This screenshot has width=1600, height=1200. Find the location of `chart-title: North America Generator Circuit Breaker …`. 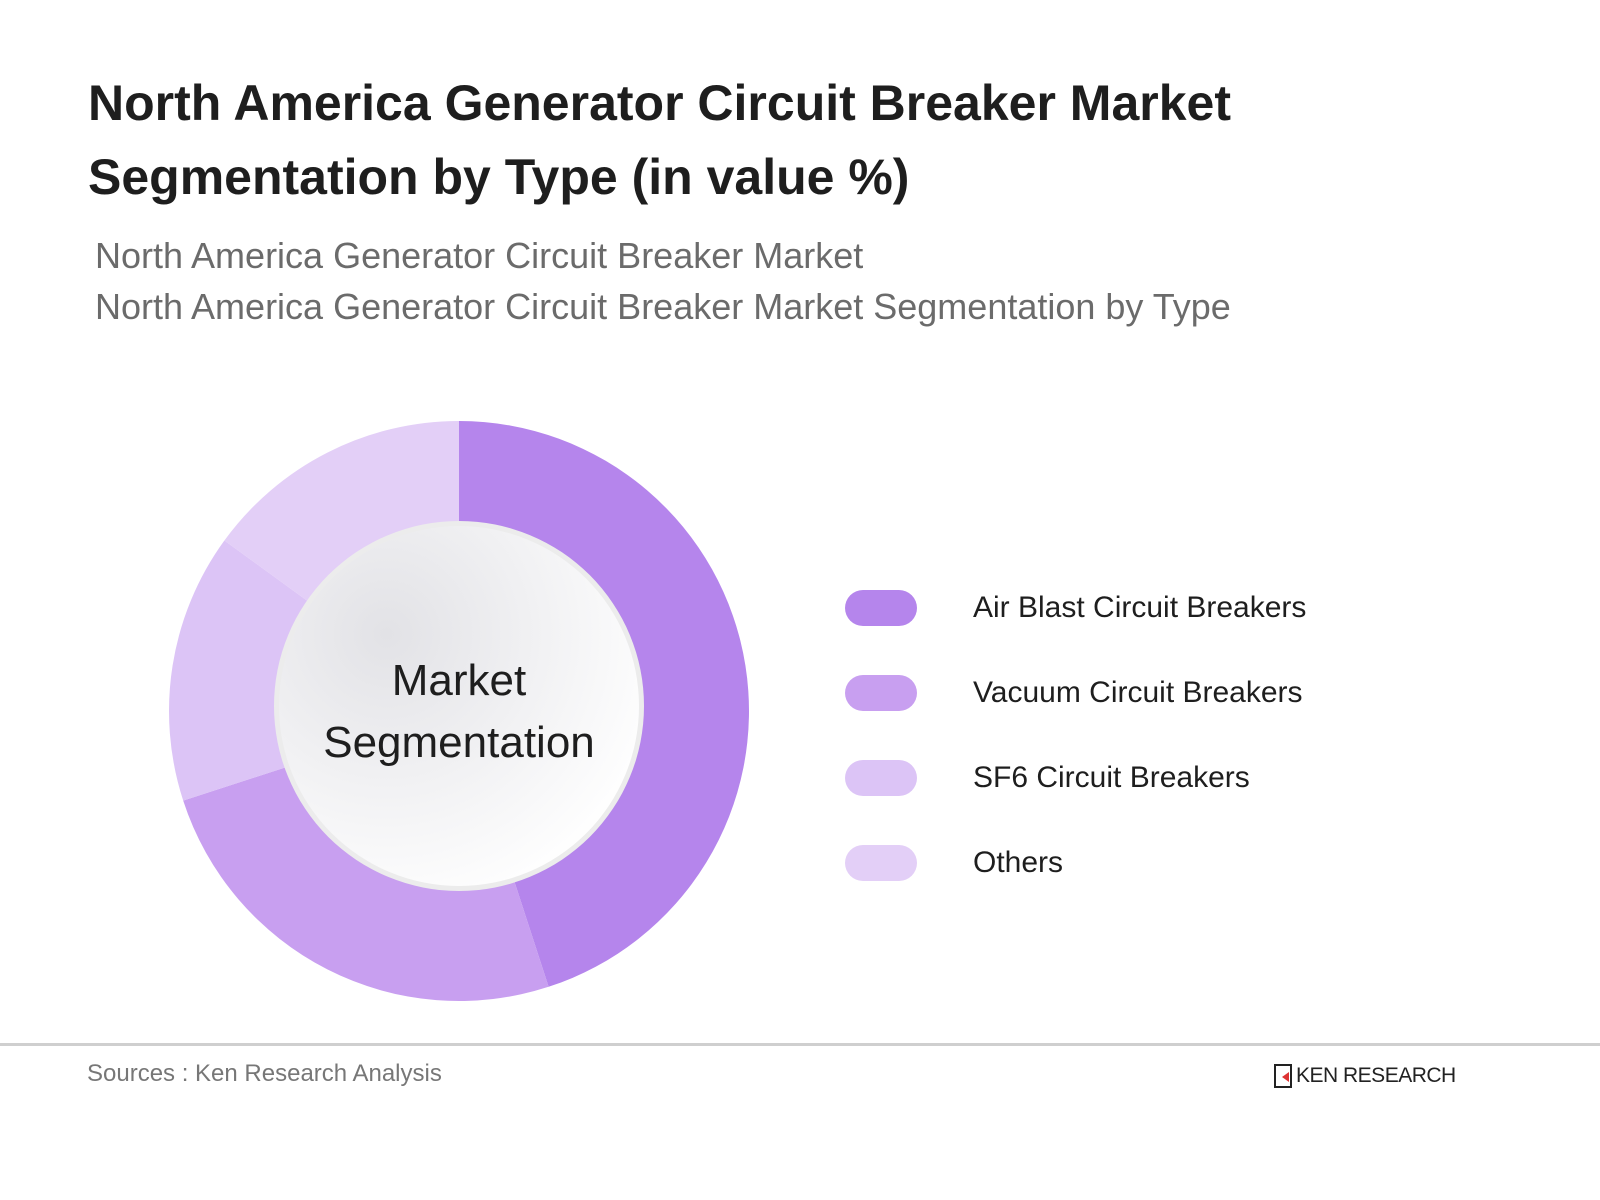

chart-title: North America Generator Circuit Breaker … is located at coordinates (659, 140).